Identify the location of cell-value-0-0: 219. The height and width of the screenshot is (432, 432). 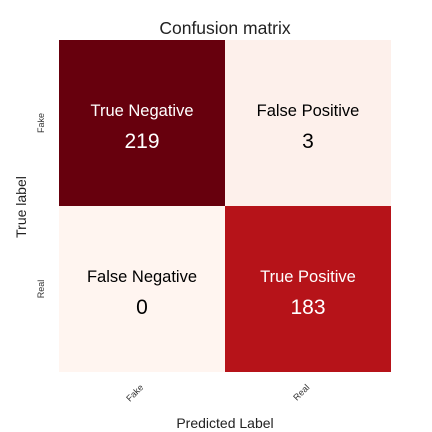
(141, 141).